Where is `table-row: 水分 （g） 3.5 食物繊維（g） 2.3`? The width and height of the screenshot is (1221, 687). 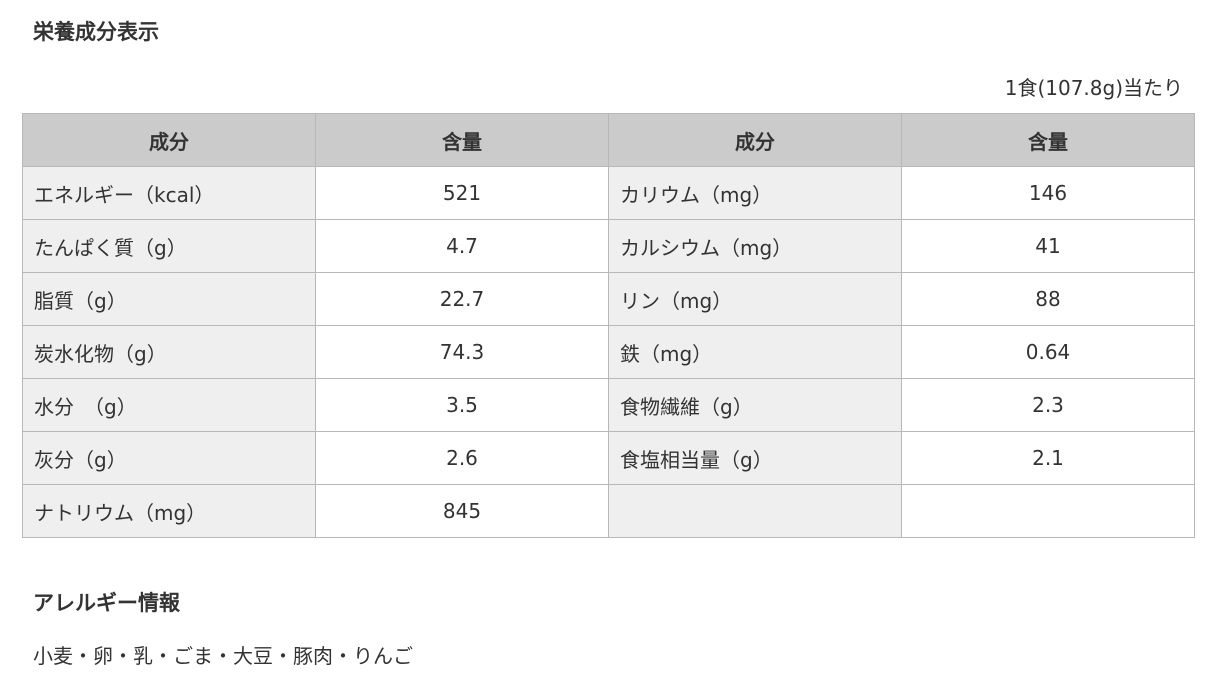
table-row: 水分 （g） 3.5 食物繊維（g） 2.3 is located at coordinates (608, 405).